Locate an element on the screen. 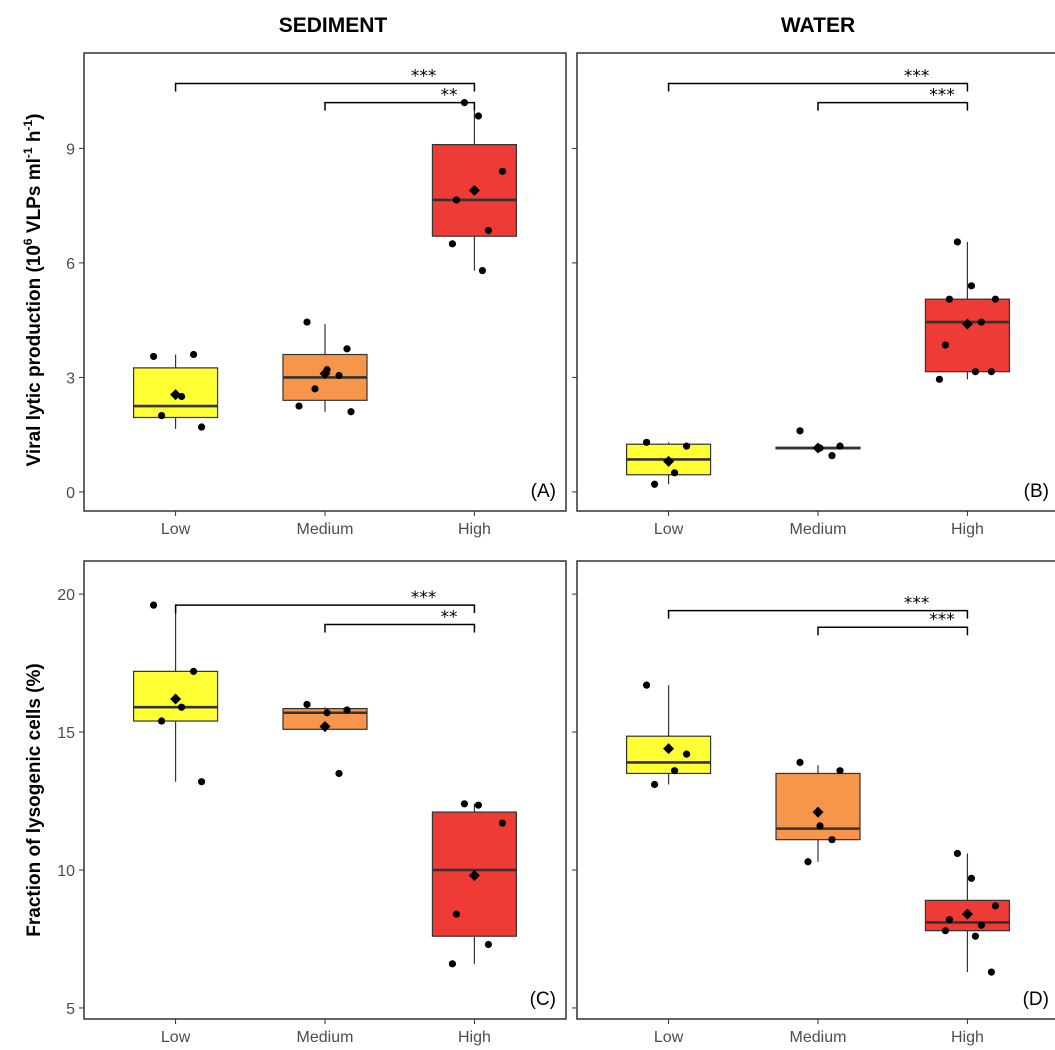 Image resolution: width=1055 pixels, height=1050 pixels. column-title-sediment: SEDIMENT is located at coordinates (333, 25).